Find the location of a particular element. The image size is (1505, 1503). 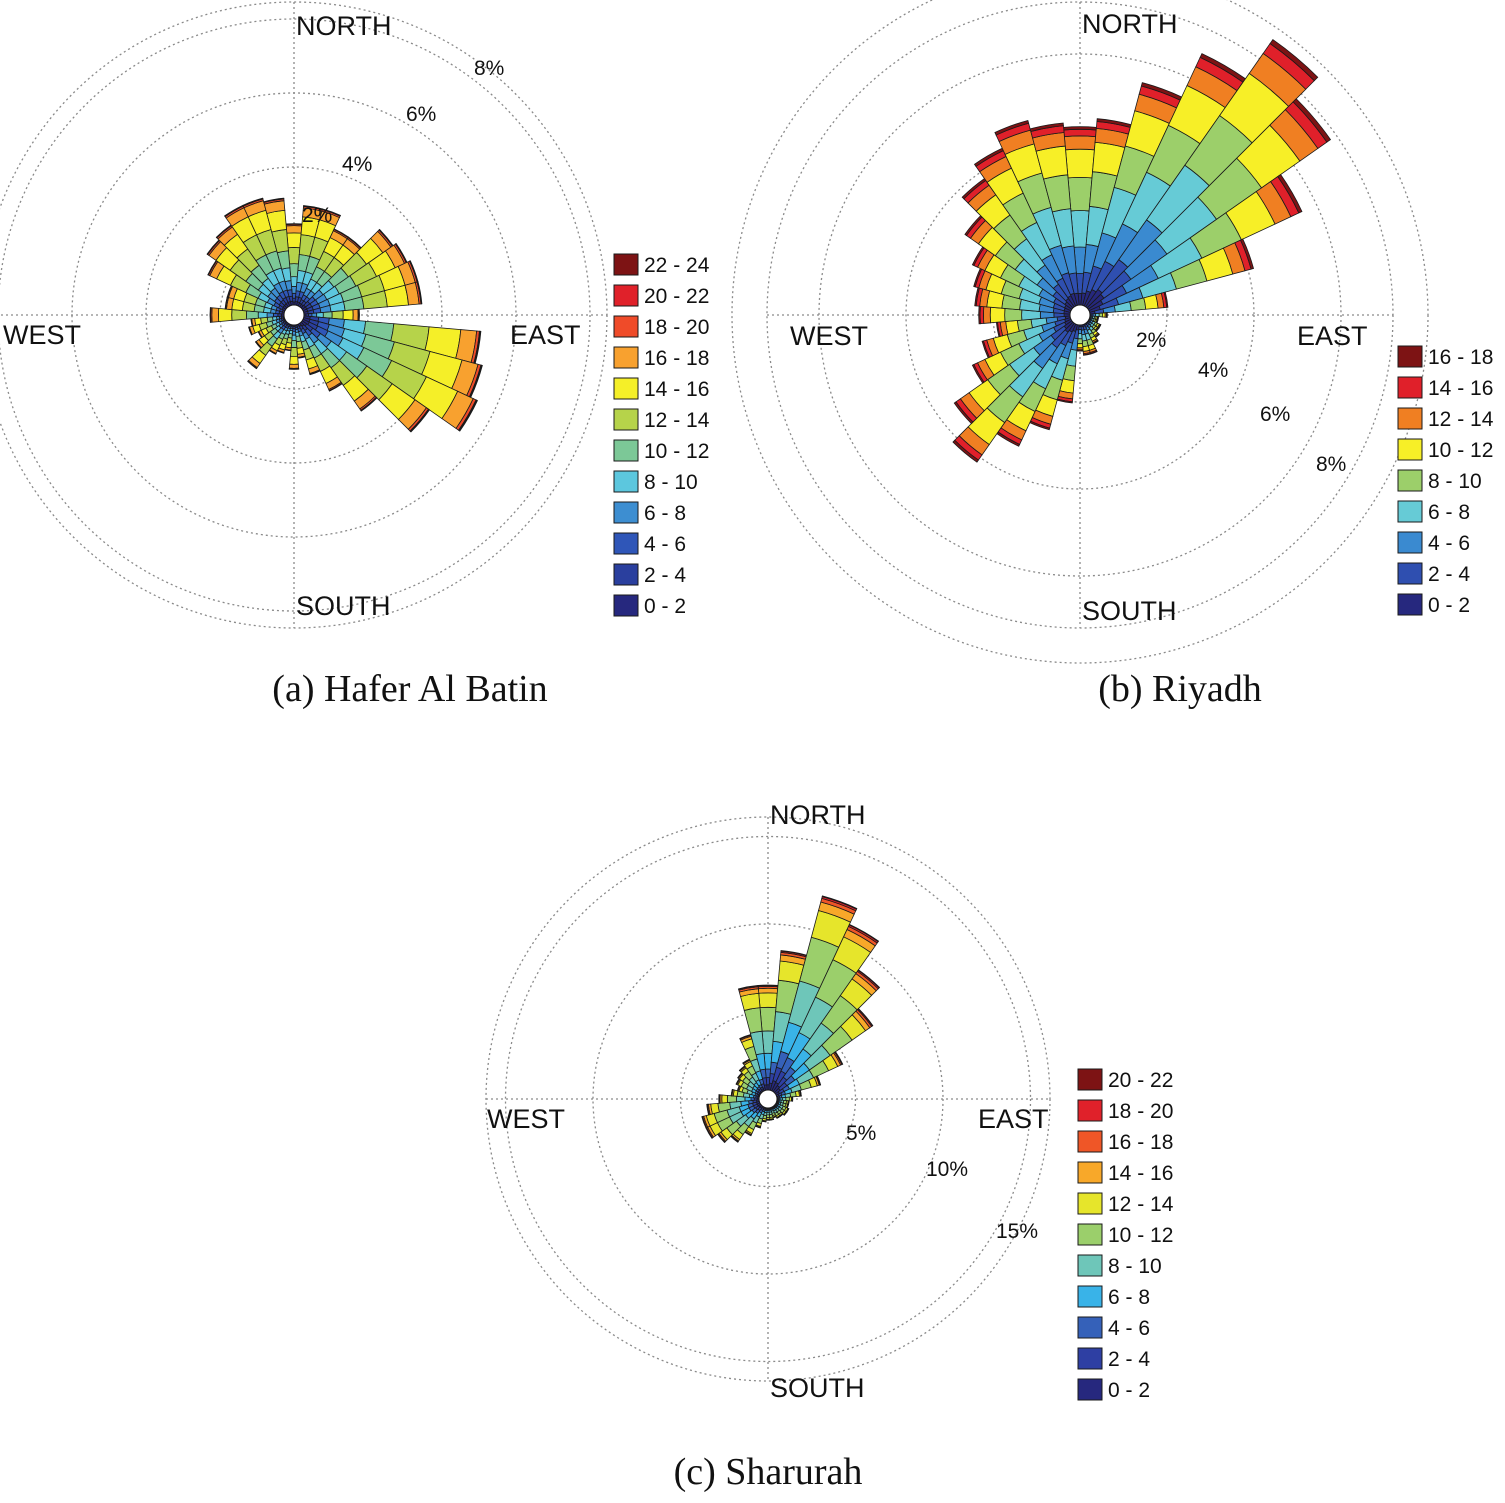

grid-outer-ring is located at coordinates (768, 1099).